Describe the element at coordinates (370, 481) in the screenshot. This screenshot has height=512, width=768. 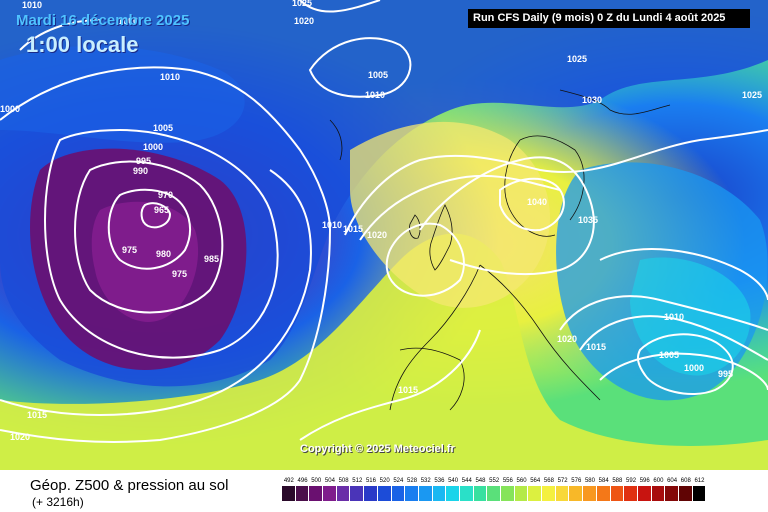
I see `legend-value: 516` at that location.